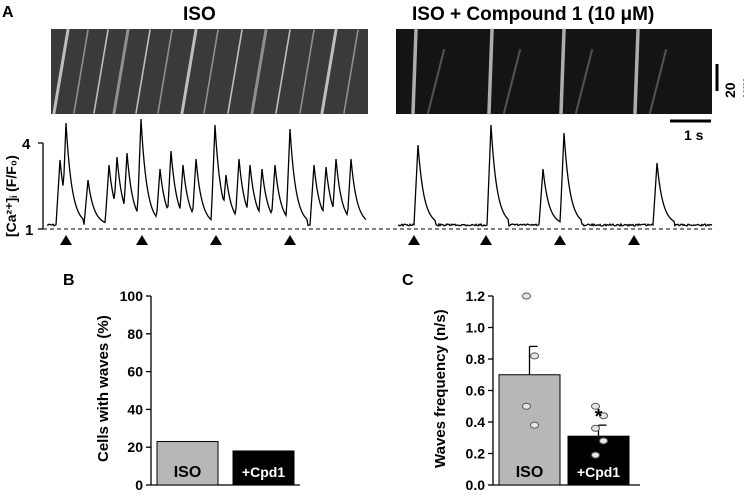 The height and width of the screenshot is (497, 744). Describe the element at coordinates (408, 280) in the screenshot. I see `panel-c-letter: C` at that location.